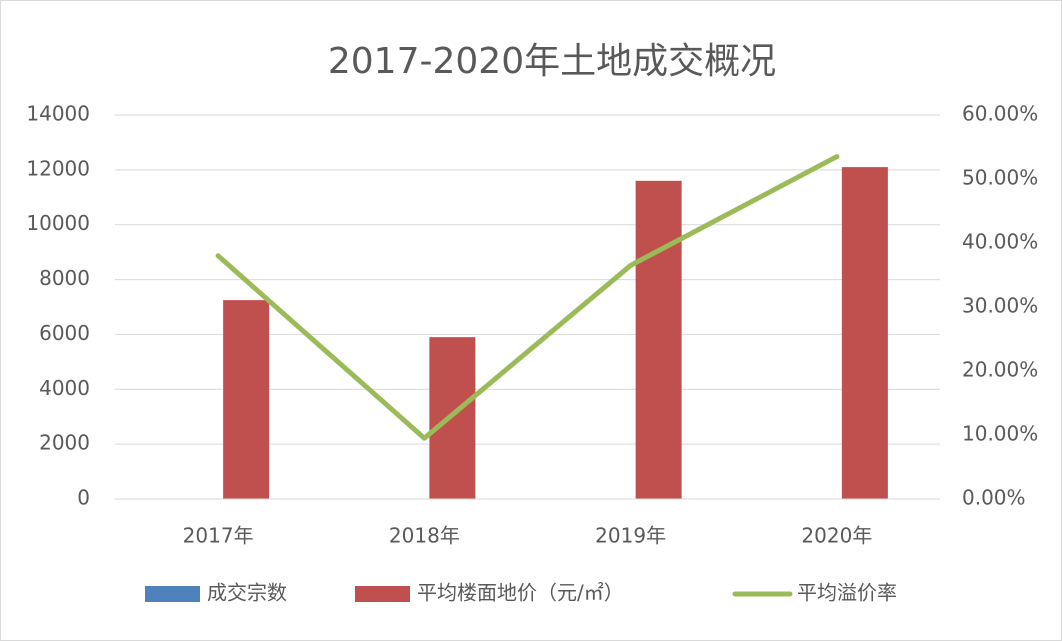 The width and height of the screenshot is (1062, 641). I want to click on y-tick-label: 10000, so click(58, 223).